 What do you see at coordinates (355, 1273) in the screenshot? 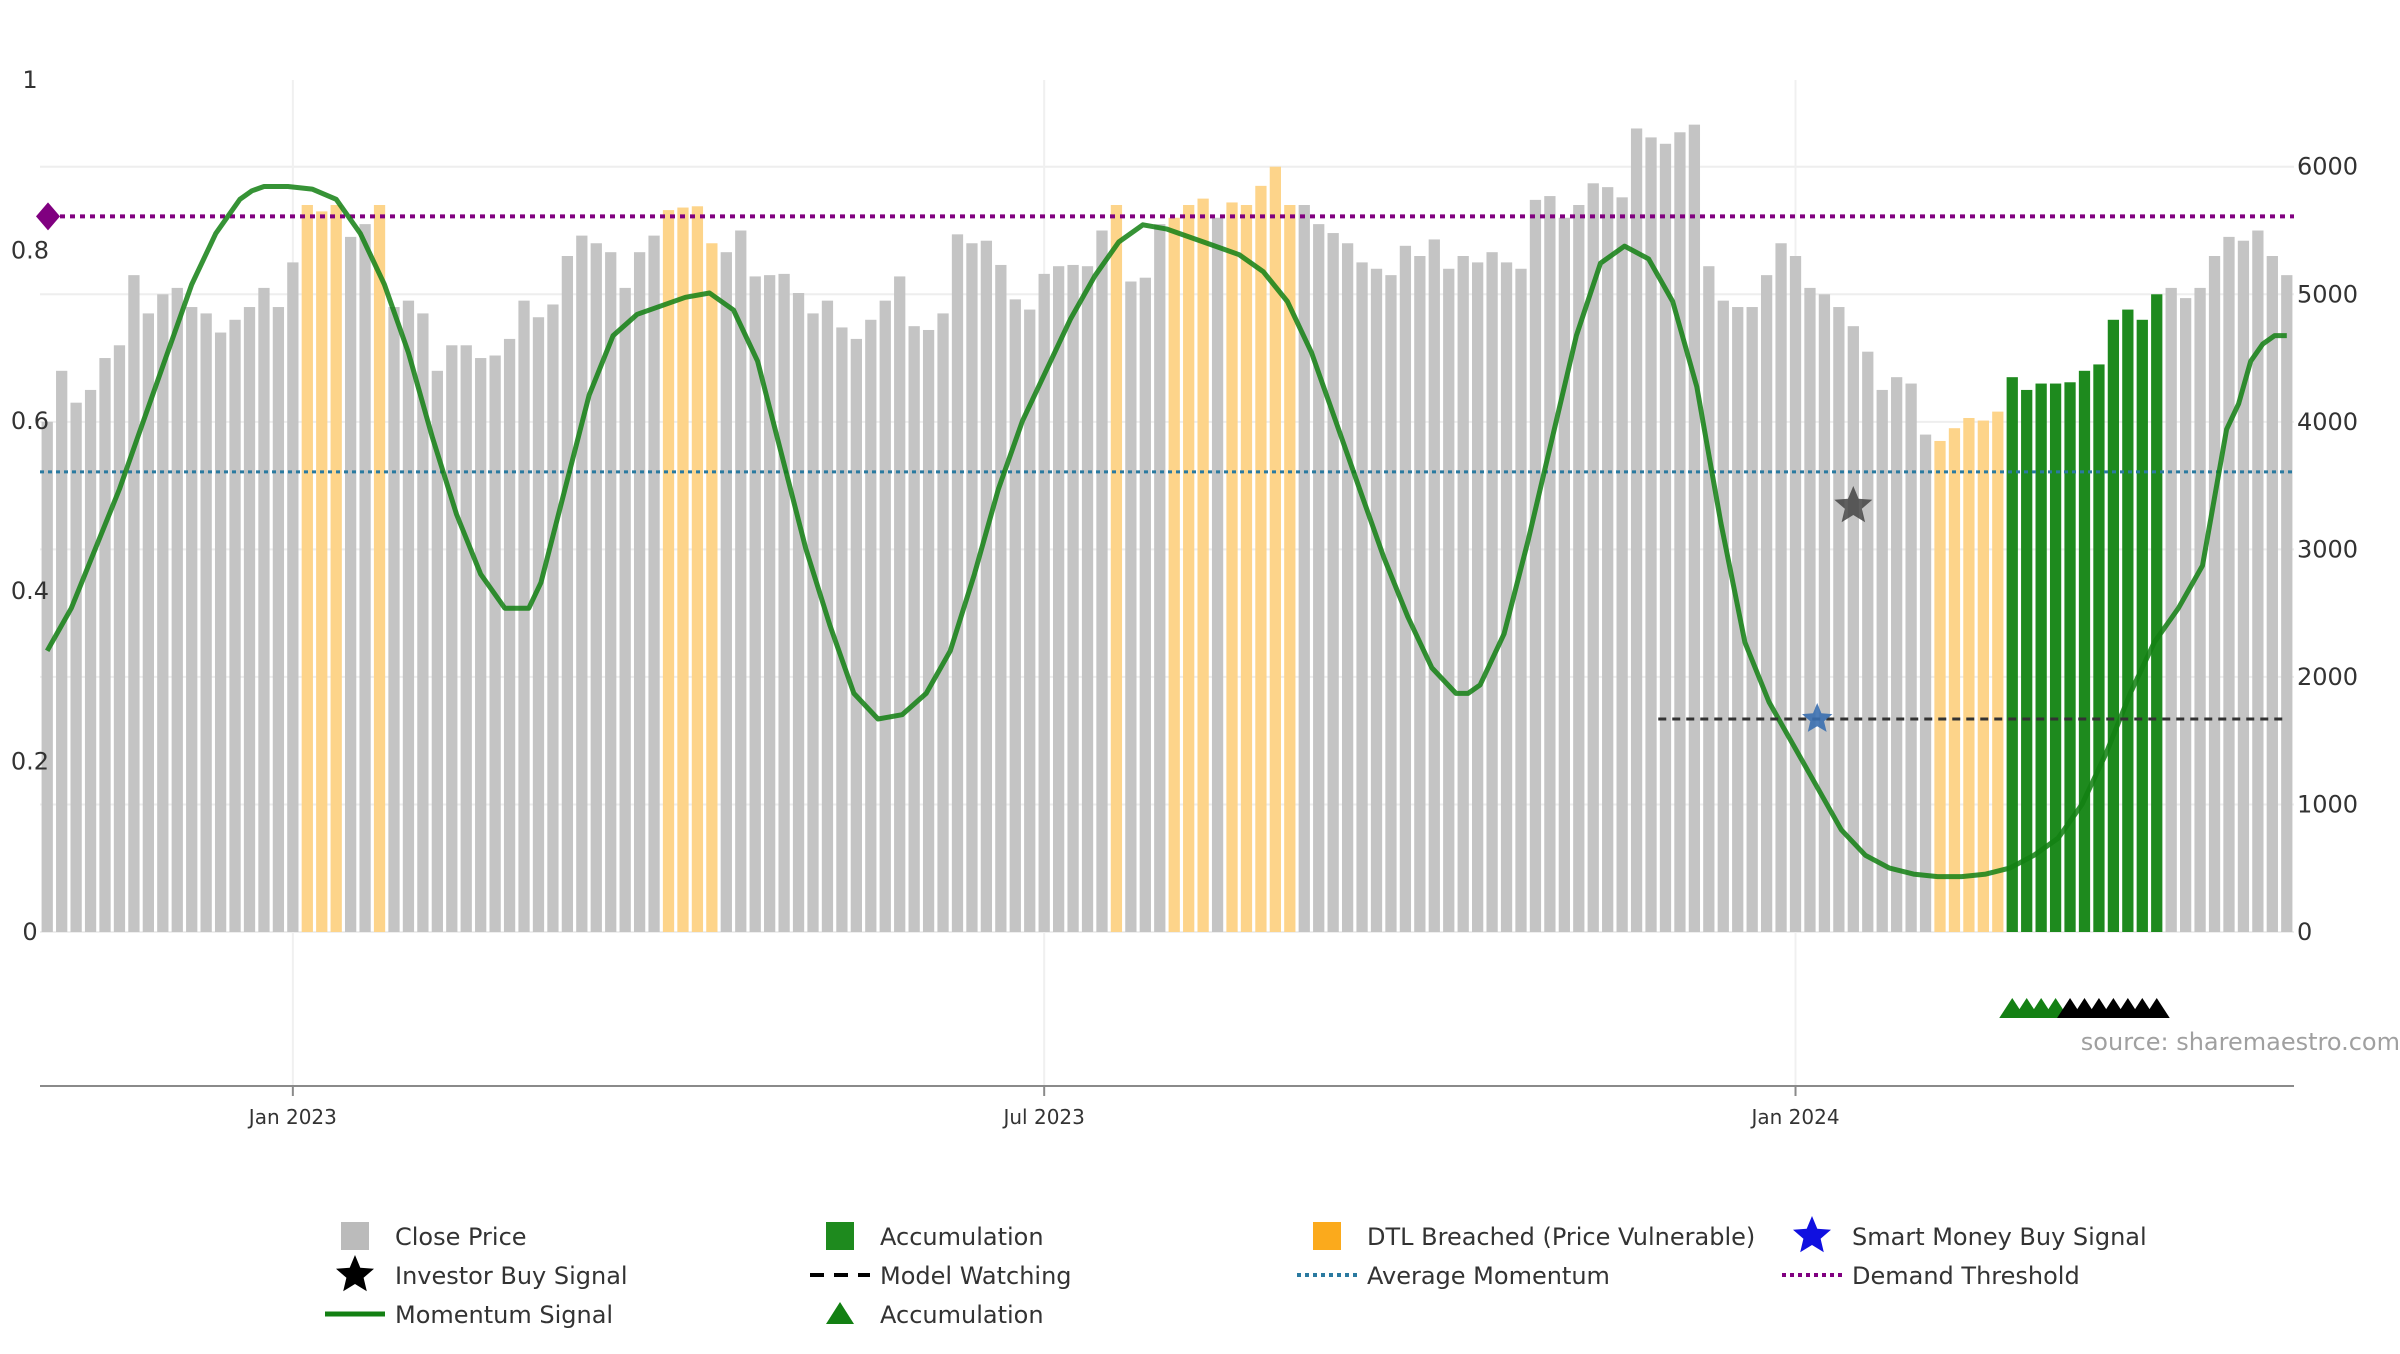
I see `investor-buy-icon` at bounding box center [355, 1273].